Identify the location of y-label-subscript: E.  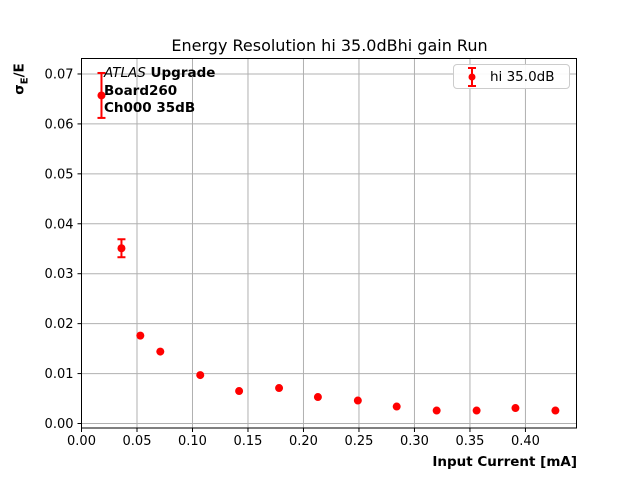
(25, 81).